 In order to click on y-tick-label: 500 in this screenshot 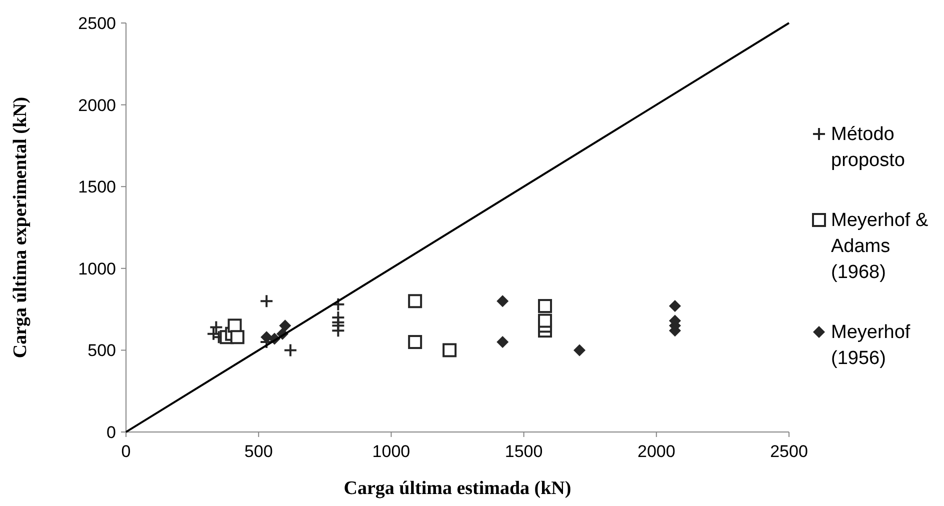, I will do `click(102, 350)`.